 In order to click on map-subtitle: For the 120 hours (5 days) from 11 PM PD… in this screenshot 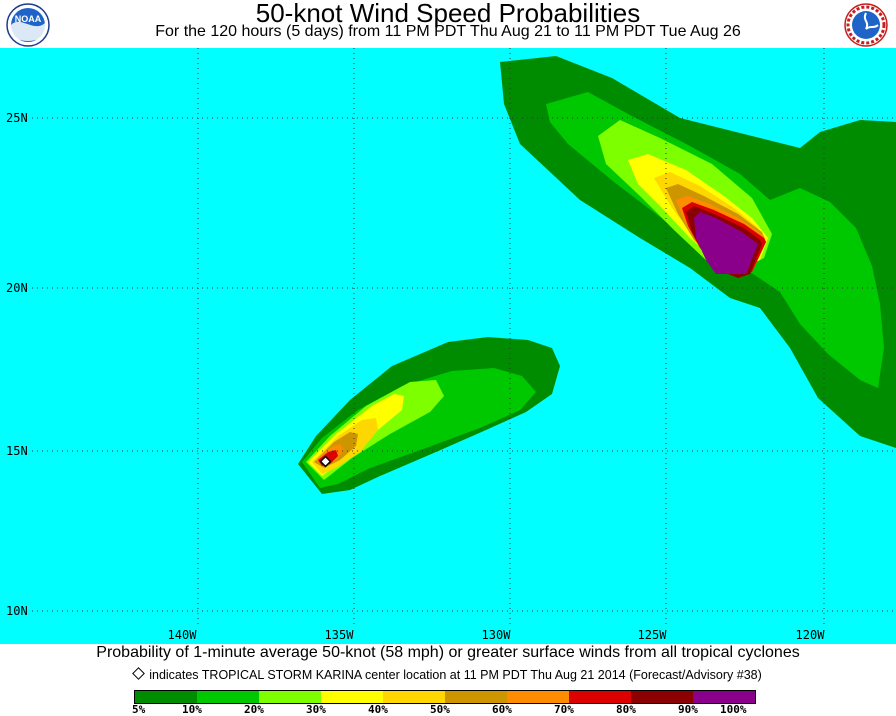, I will do `click(448, 31)`.